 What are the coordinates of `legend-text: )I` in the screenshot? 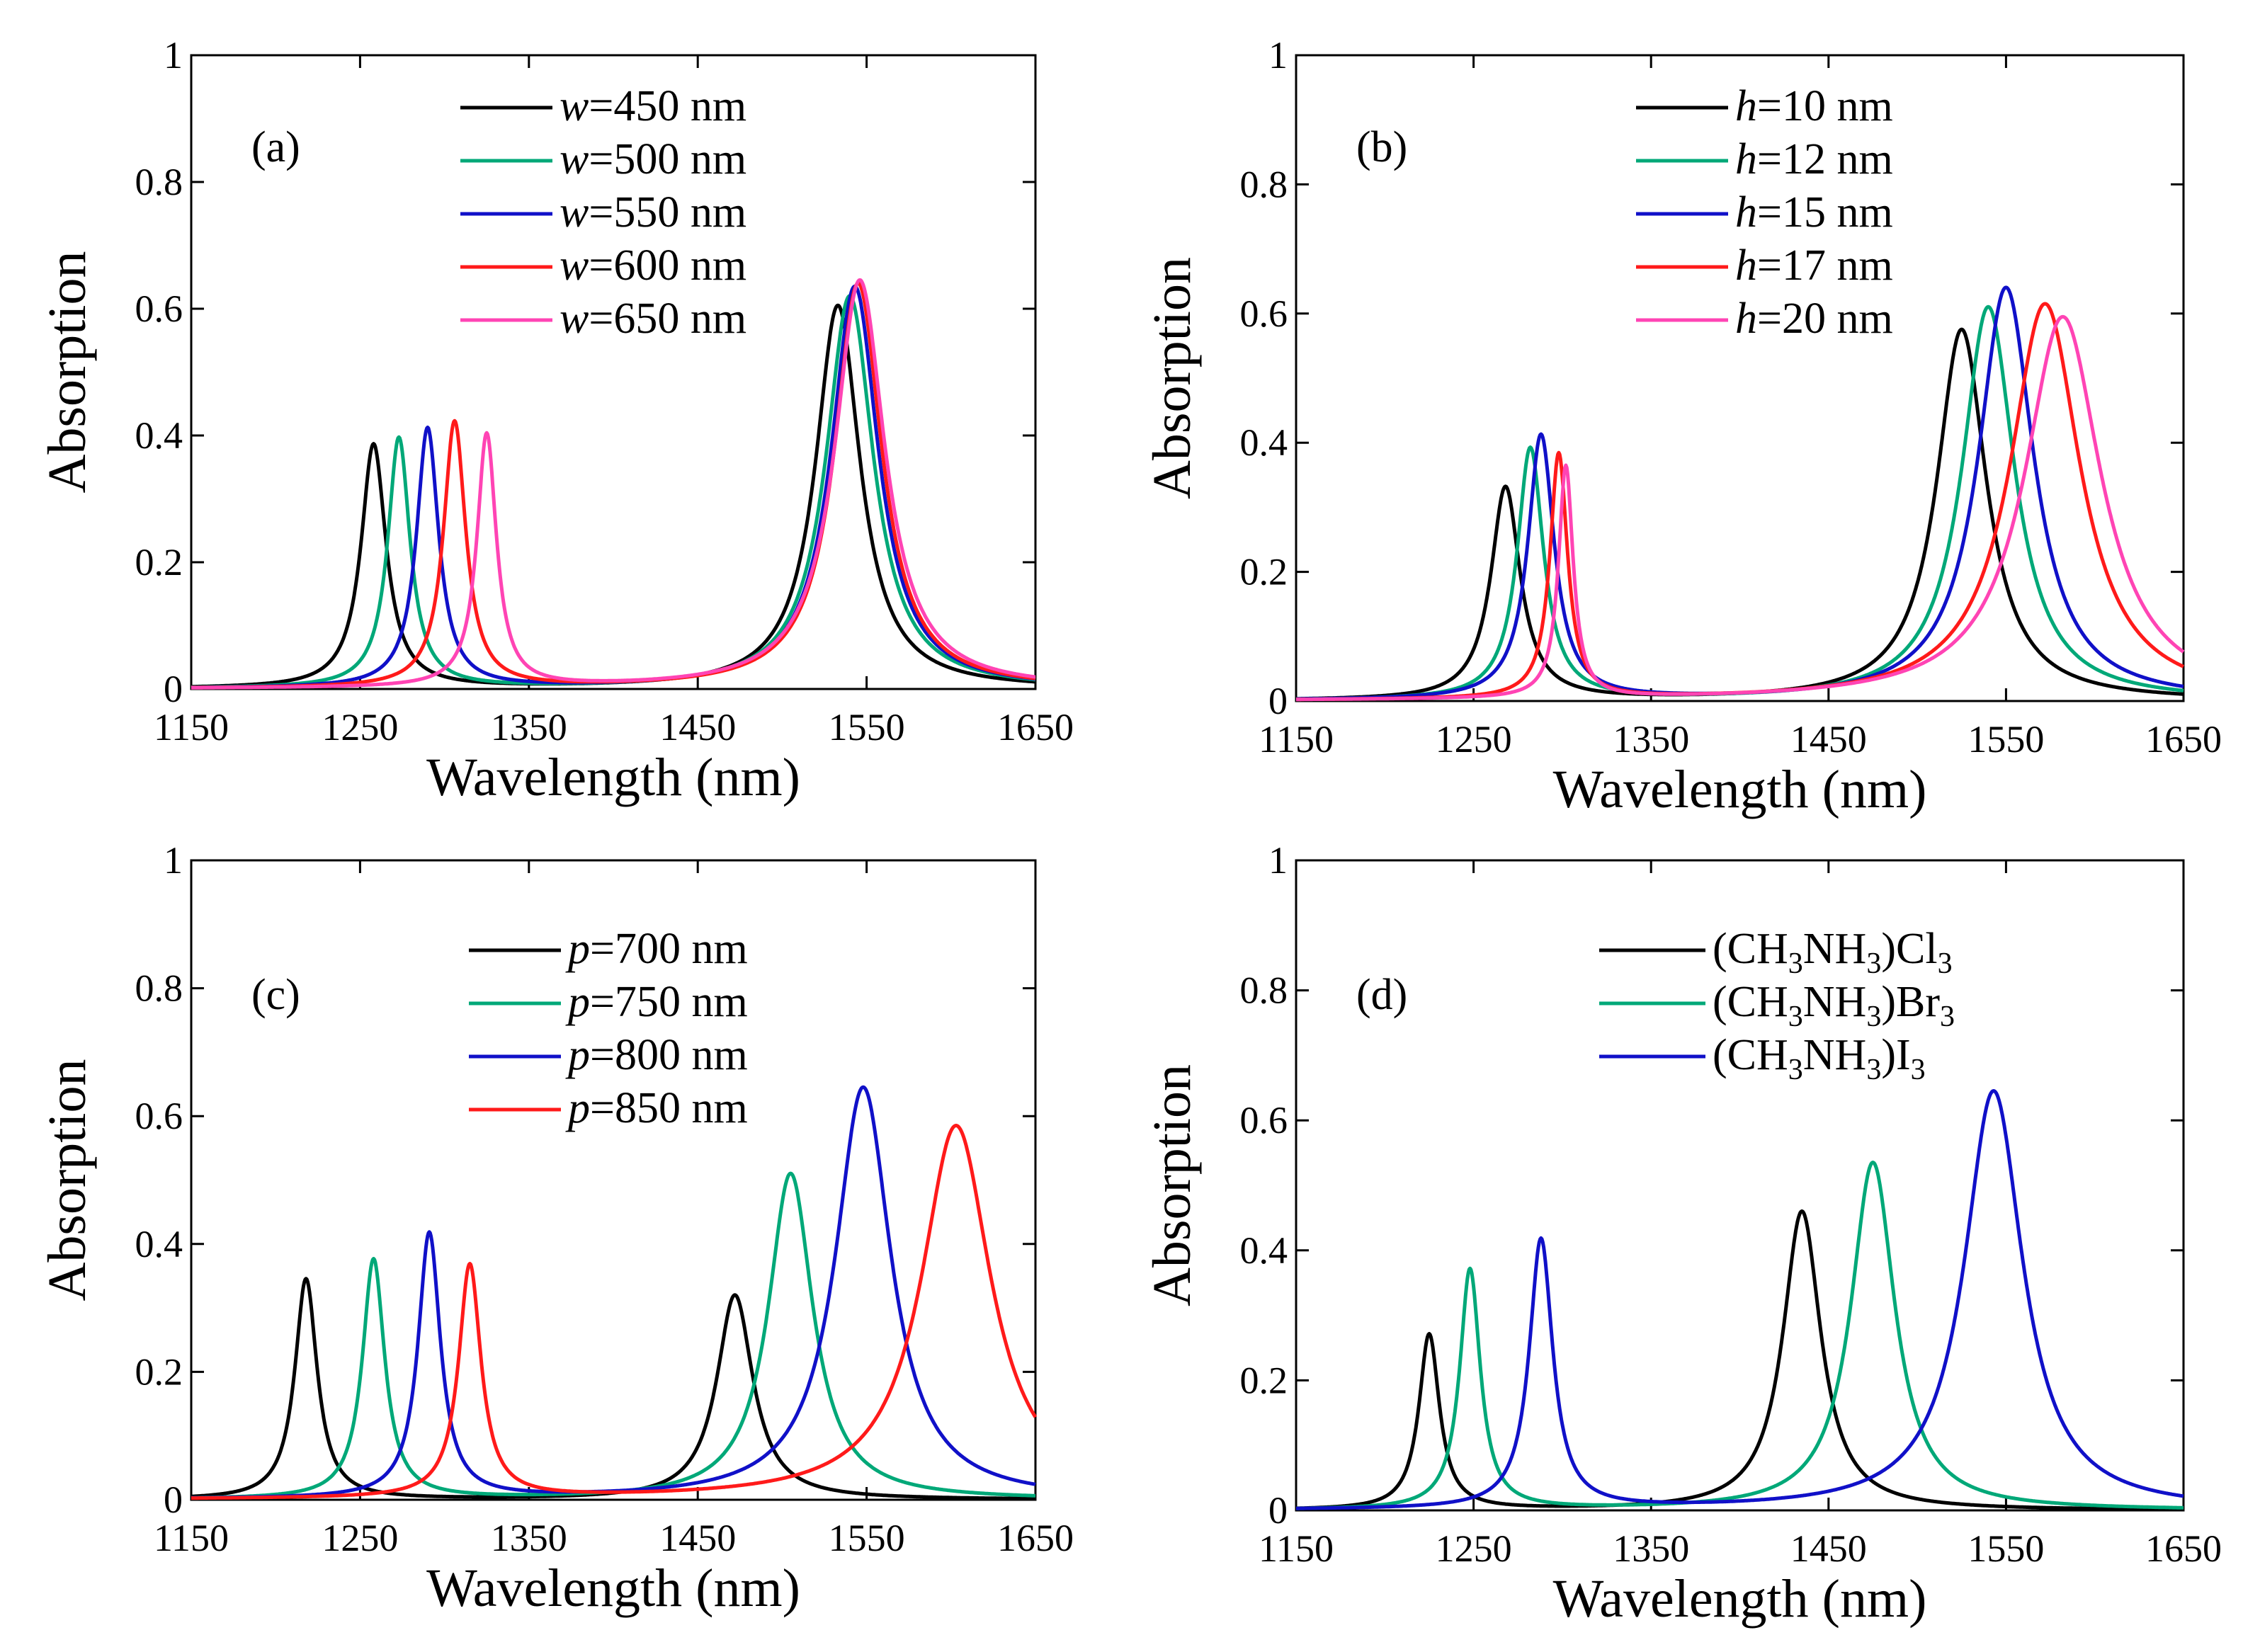 It's located at (1895, 1055).